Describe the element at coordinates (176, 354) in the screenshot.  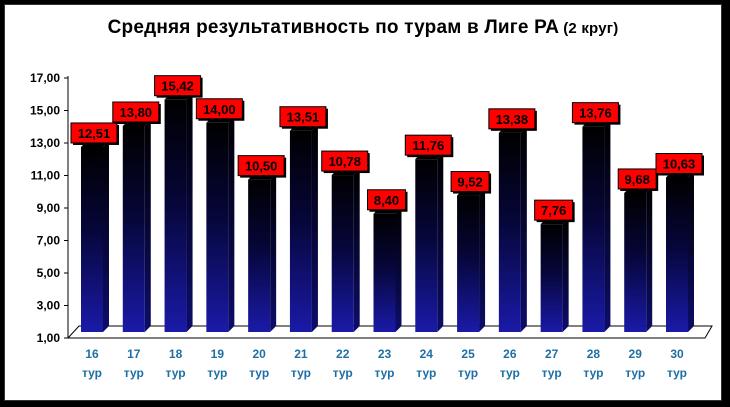
I see `x-tick-label: 18` at that location.